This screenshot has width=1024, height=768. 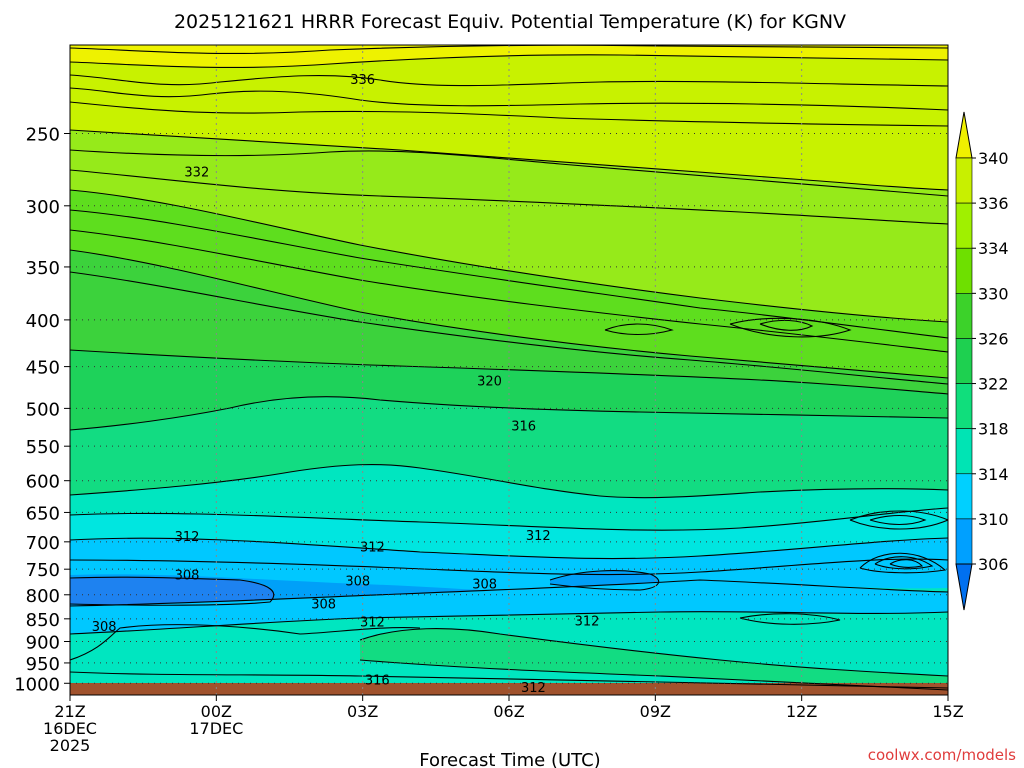 What do you see at coordinates (489, 381) in the screenshot?
I see `contour-label: 320` at bounding box center [489, 381].